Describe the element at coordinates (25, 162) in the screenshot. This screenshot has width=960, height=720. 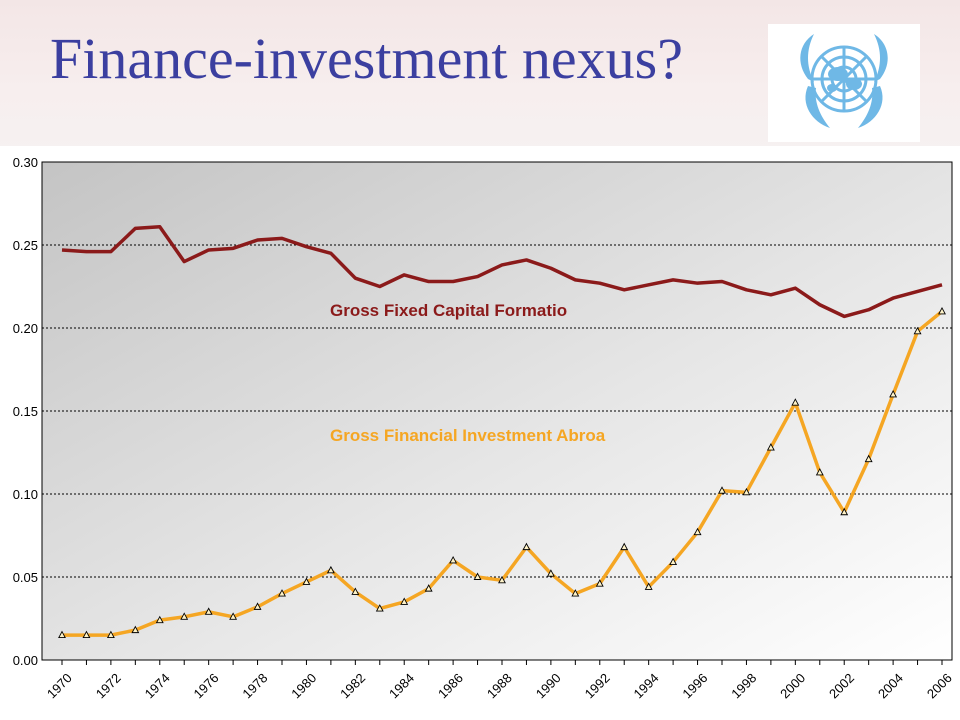
I see `y-tick-label: 0.30` at that location.